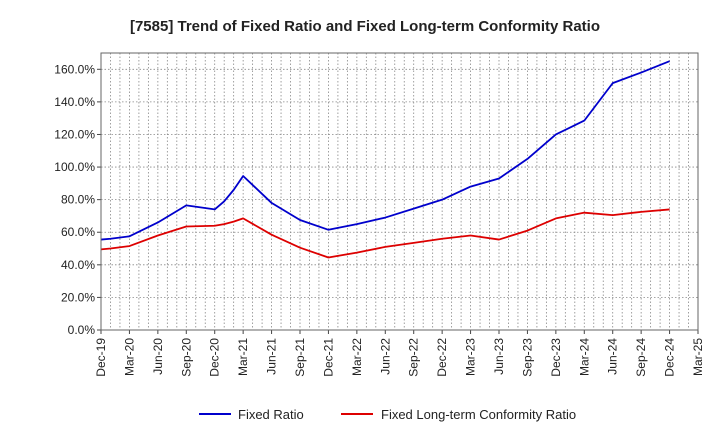 The image size is (720, 440). I want to click on legend-label: Fixed Ratio, so click(271, 414).